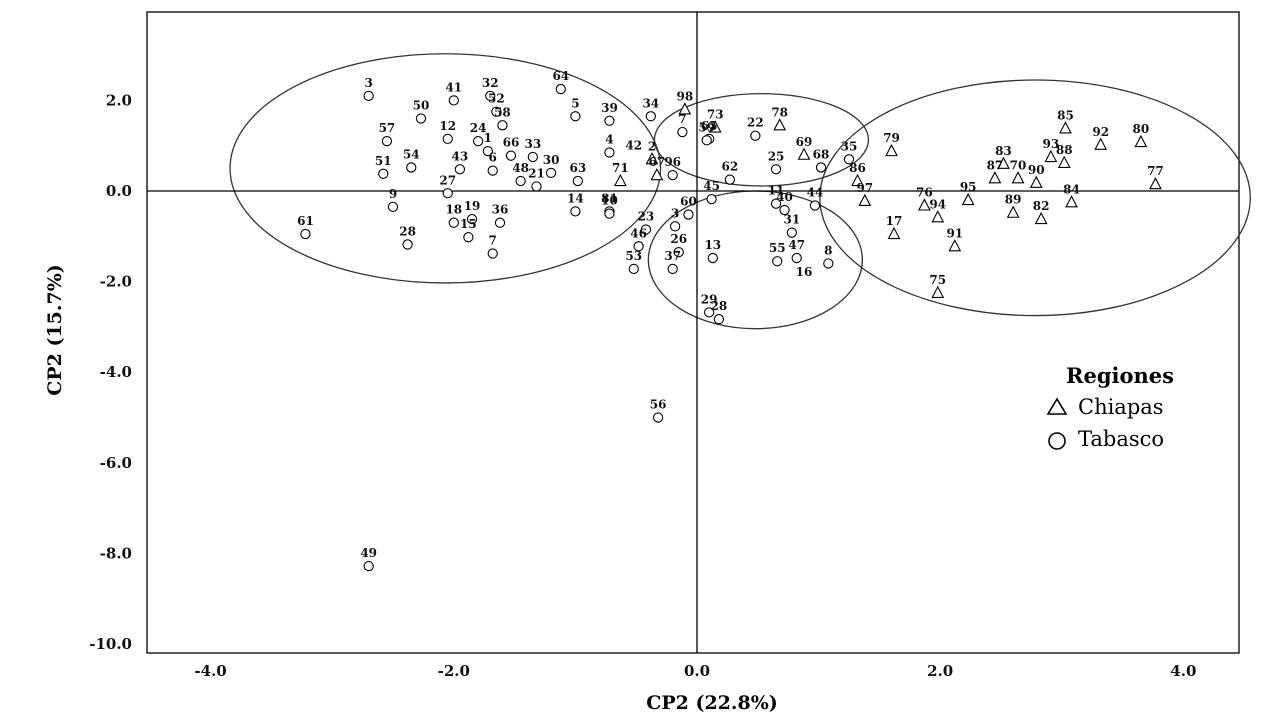 This screenshot has width=1280, height=720. I want to click on point-label: 40, so click(784, 197).